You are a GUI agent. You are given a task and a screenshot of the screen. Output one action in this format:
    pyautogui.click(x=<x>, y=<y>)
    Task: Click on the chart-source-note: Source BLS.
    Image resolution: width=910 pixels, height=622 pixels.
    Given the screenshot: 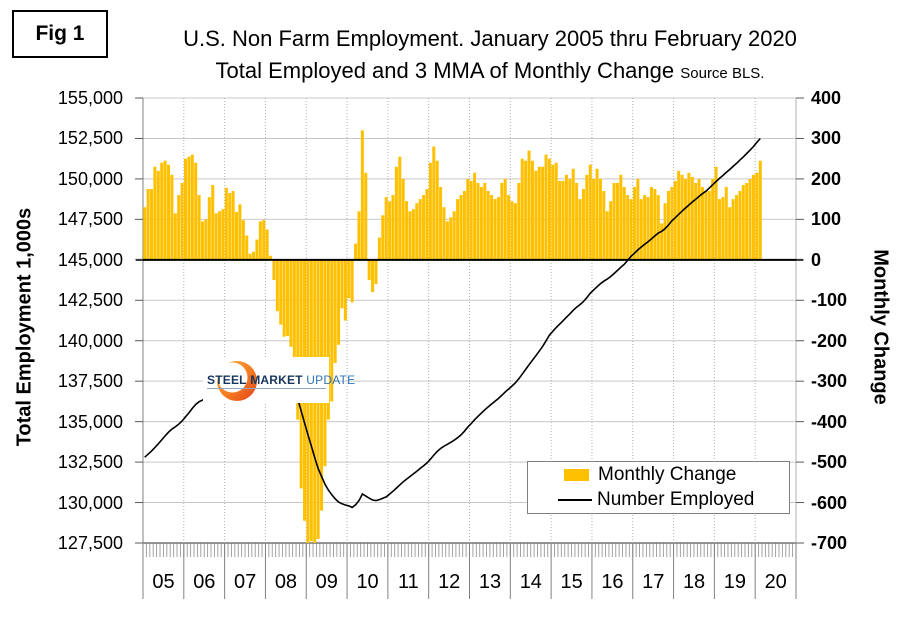 What is the action you would take?
    pyautogui.click(x=722, y=73)
    